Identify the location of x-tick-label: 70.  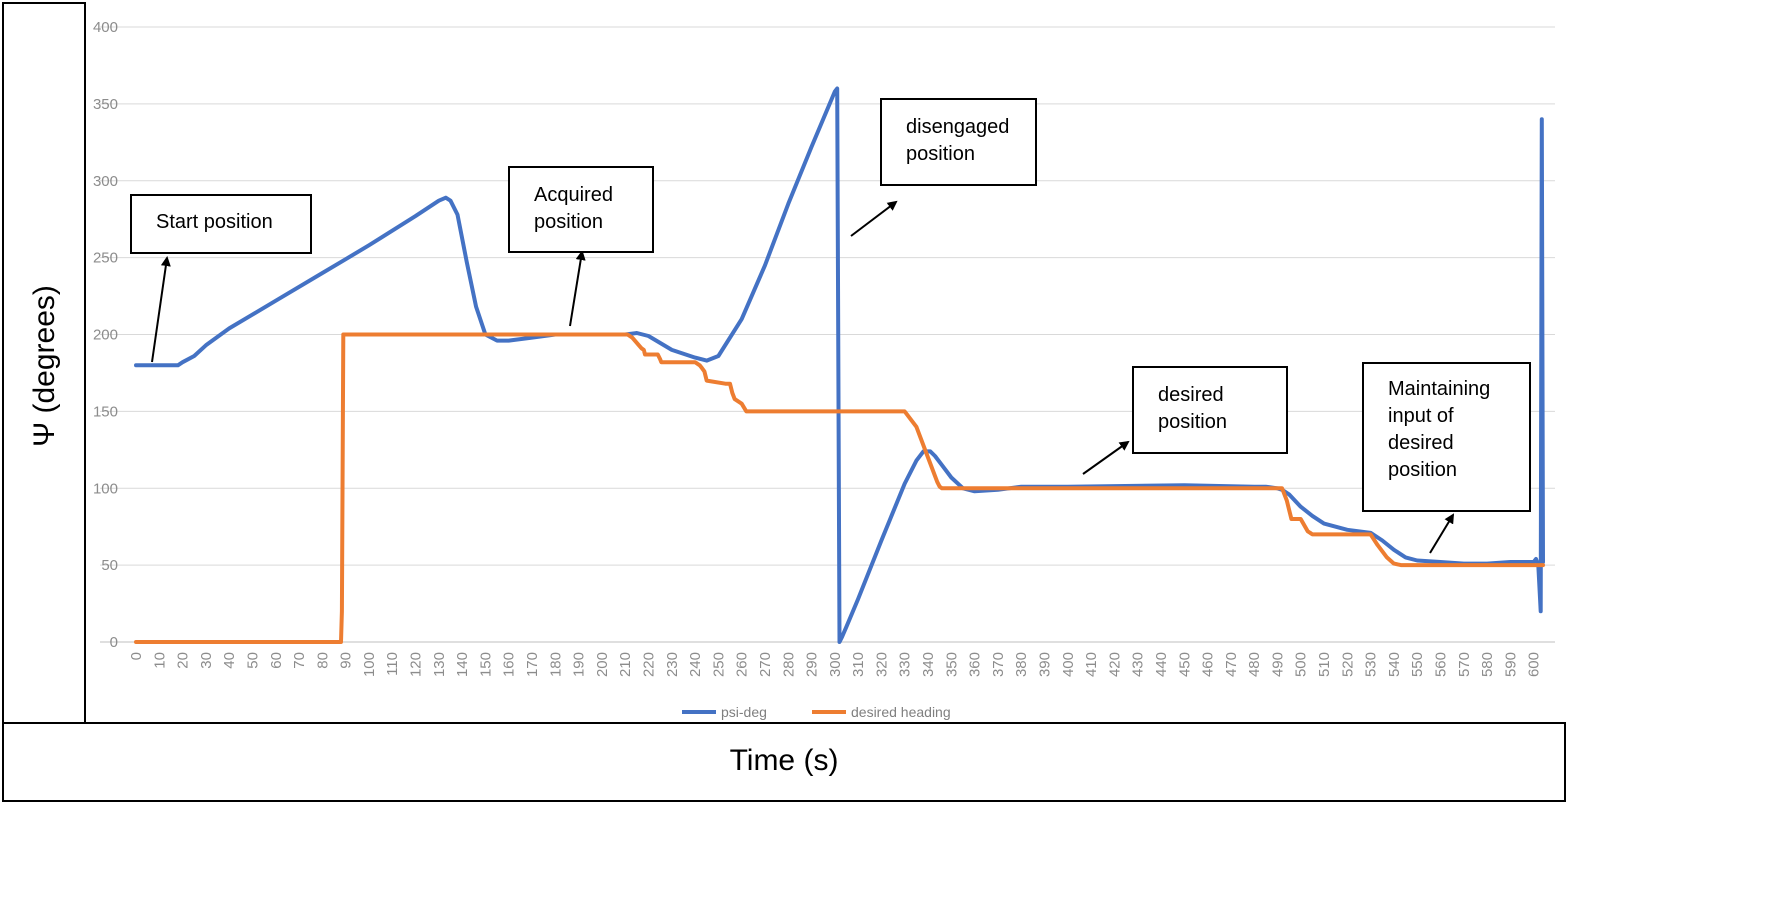
(299, 660).